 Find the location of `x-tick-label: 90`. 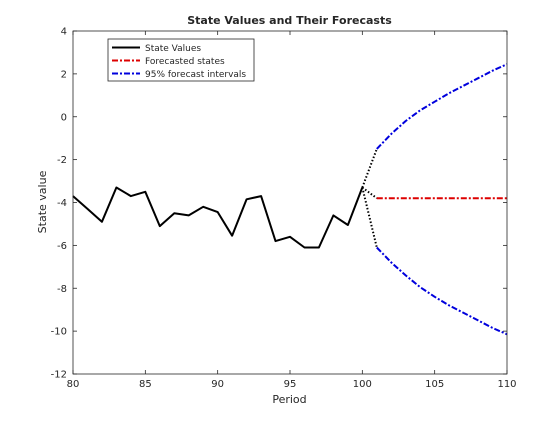

x-tick-label: 90 is located at coordinates (217, 384).